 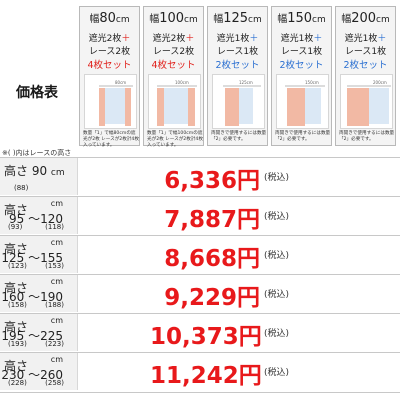 What do you see at coordinates (212, 181) in the screenshot?
I see `price-value: 6,336円` at bounding box center [212, 181].